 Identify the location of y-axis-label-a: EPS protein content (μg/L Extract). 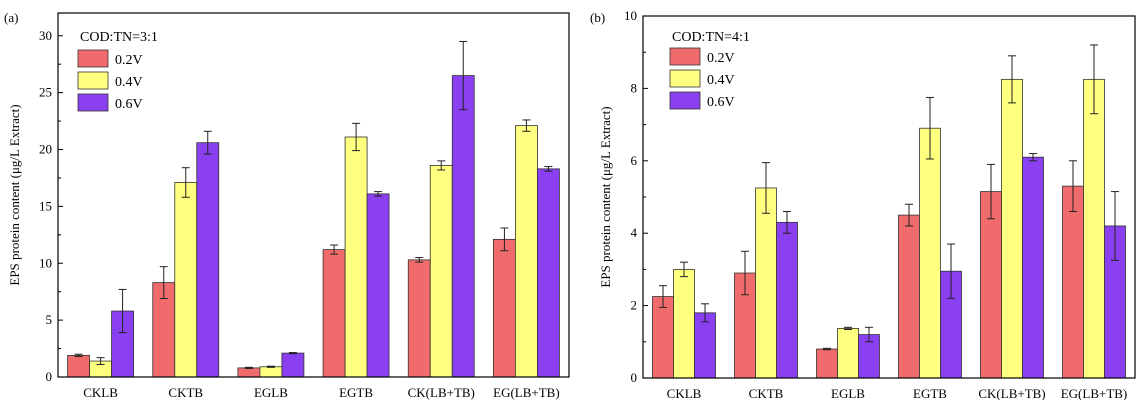
(14, 194).